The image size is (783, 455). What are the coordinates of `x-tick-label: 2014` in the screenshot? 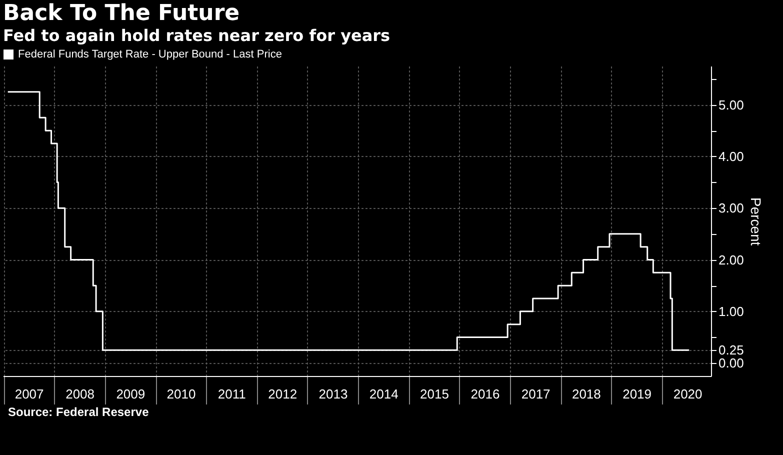 It's located at (383, 394).